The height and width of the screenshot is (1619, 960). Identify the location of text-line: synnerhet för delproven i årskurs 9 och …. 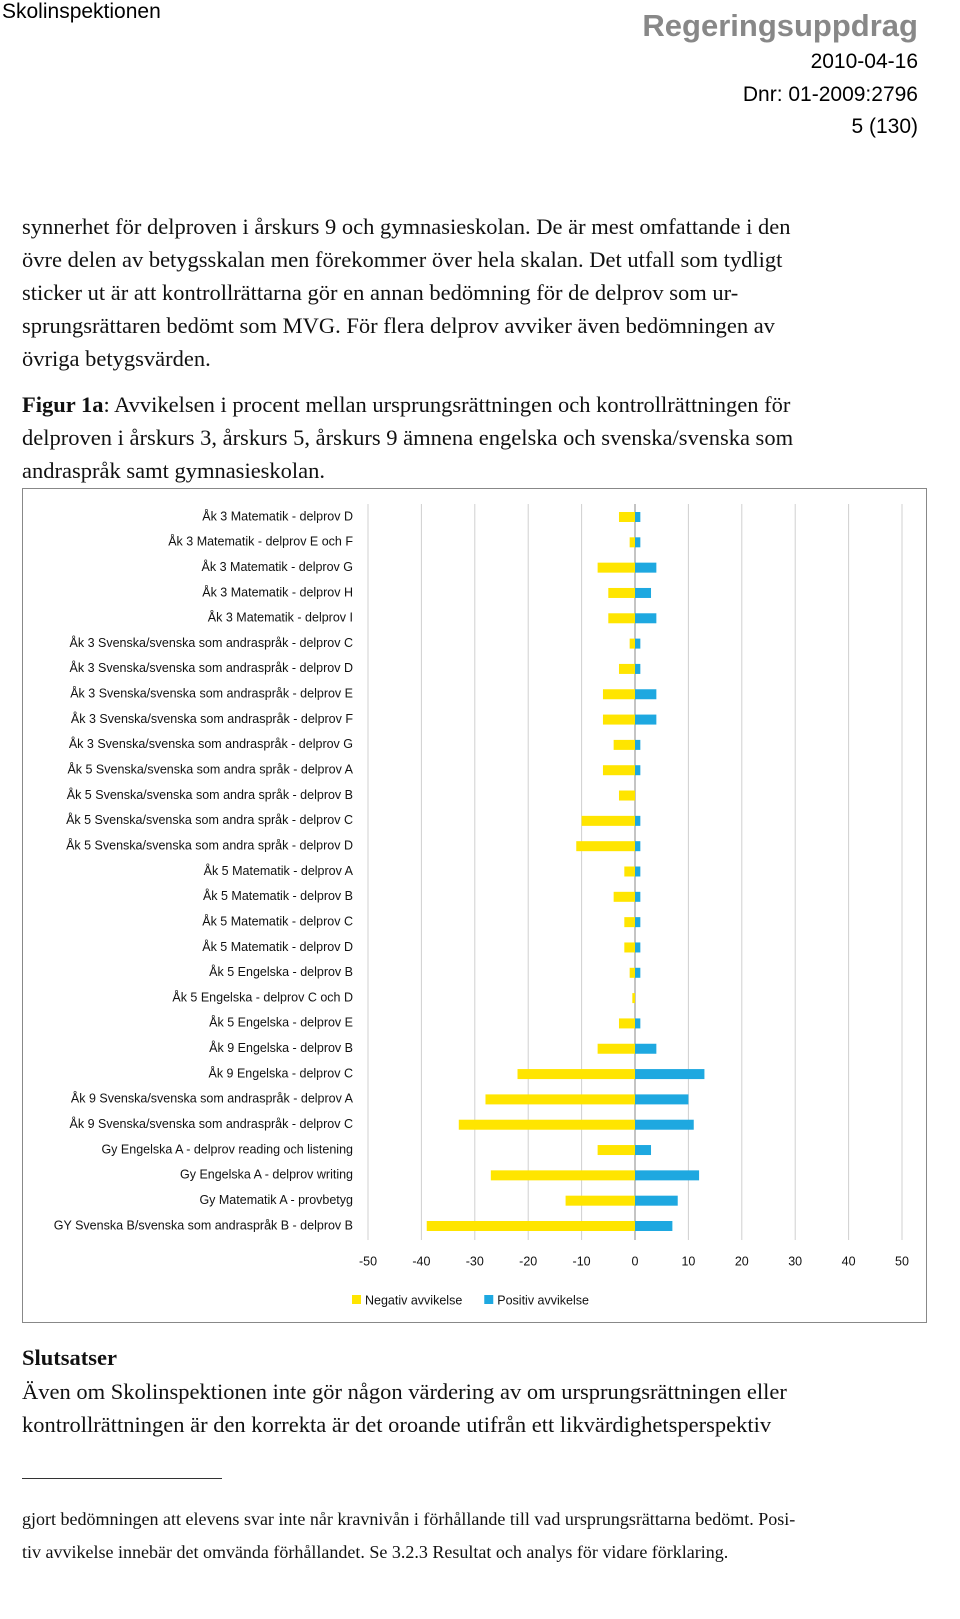
(406, 226).